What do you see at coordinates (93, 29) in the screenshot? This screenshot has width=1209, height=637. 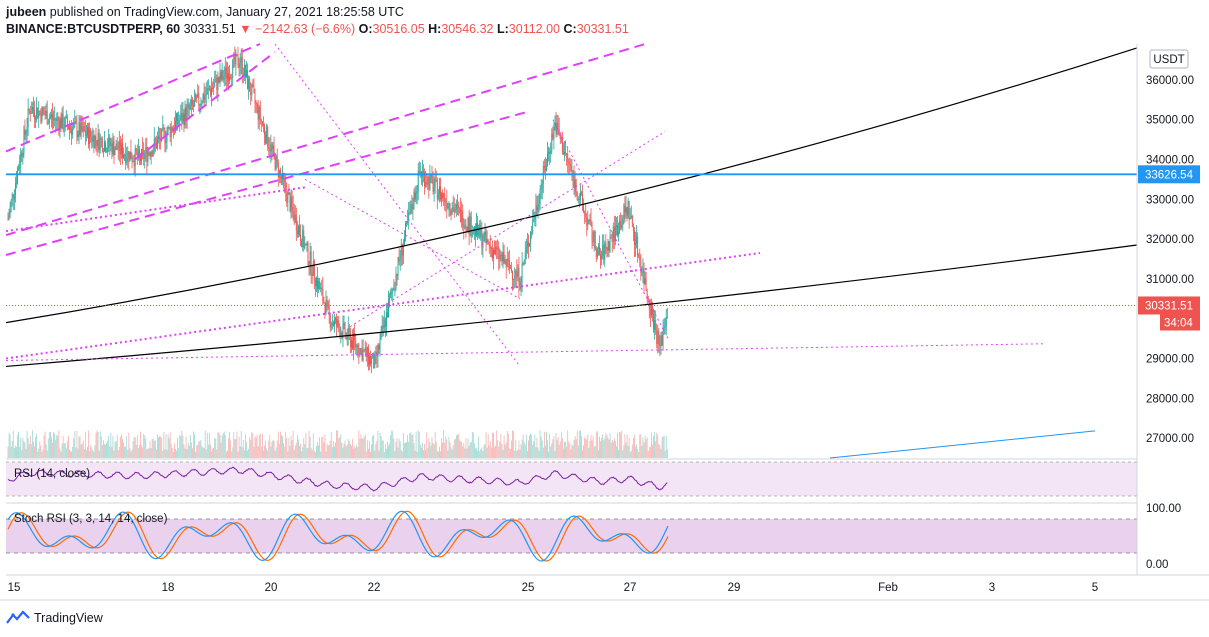 I see `symbol-label: BINANCE:BTCUSDTPERP, 60` at bounding box center [93, 29].